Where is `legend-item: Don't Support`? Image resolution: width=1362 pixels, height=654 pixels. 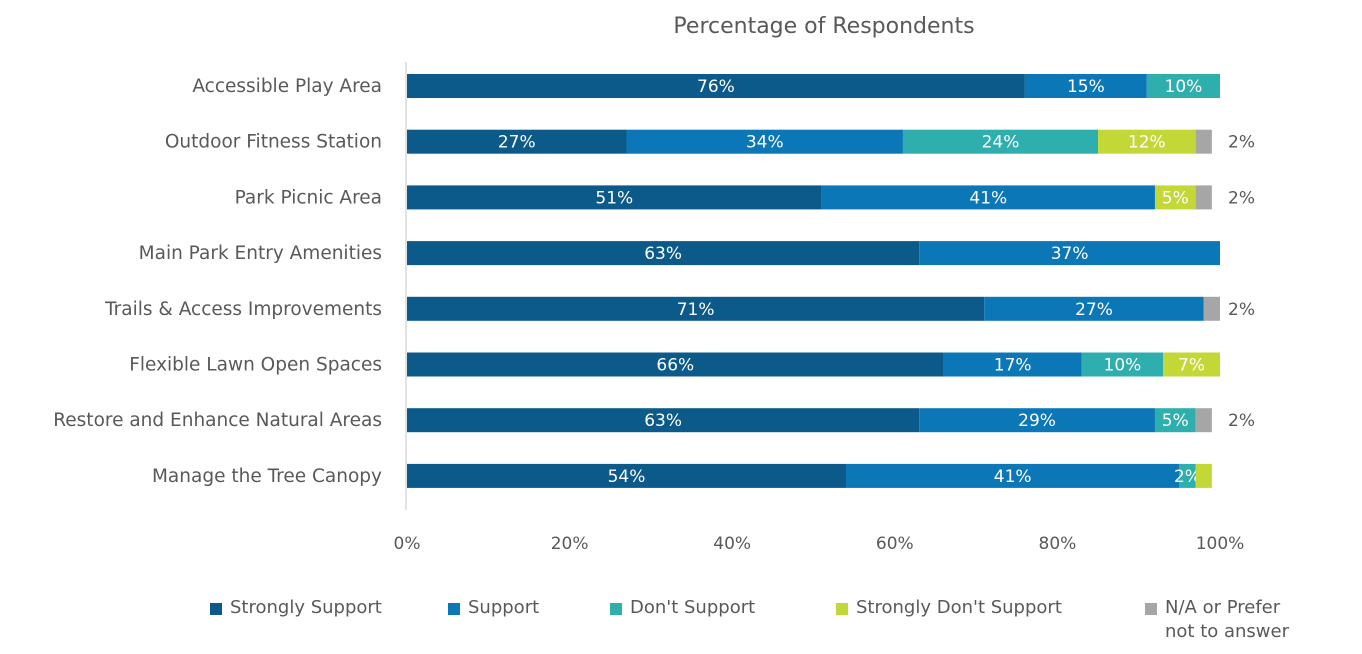 legend-item: Don't Support is located at coordinates (682, 608).